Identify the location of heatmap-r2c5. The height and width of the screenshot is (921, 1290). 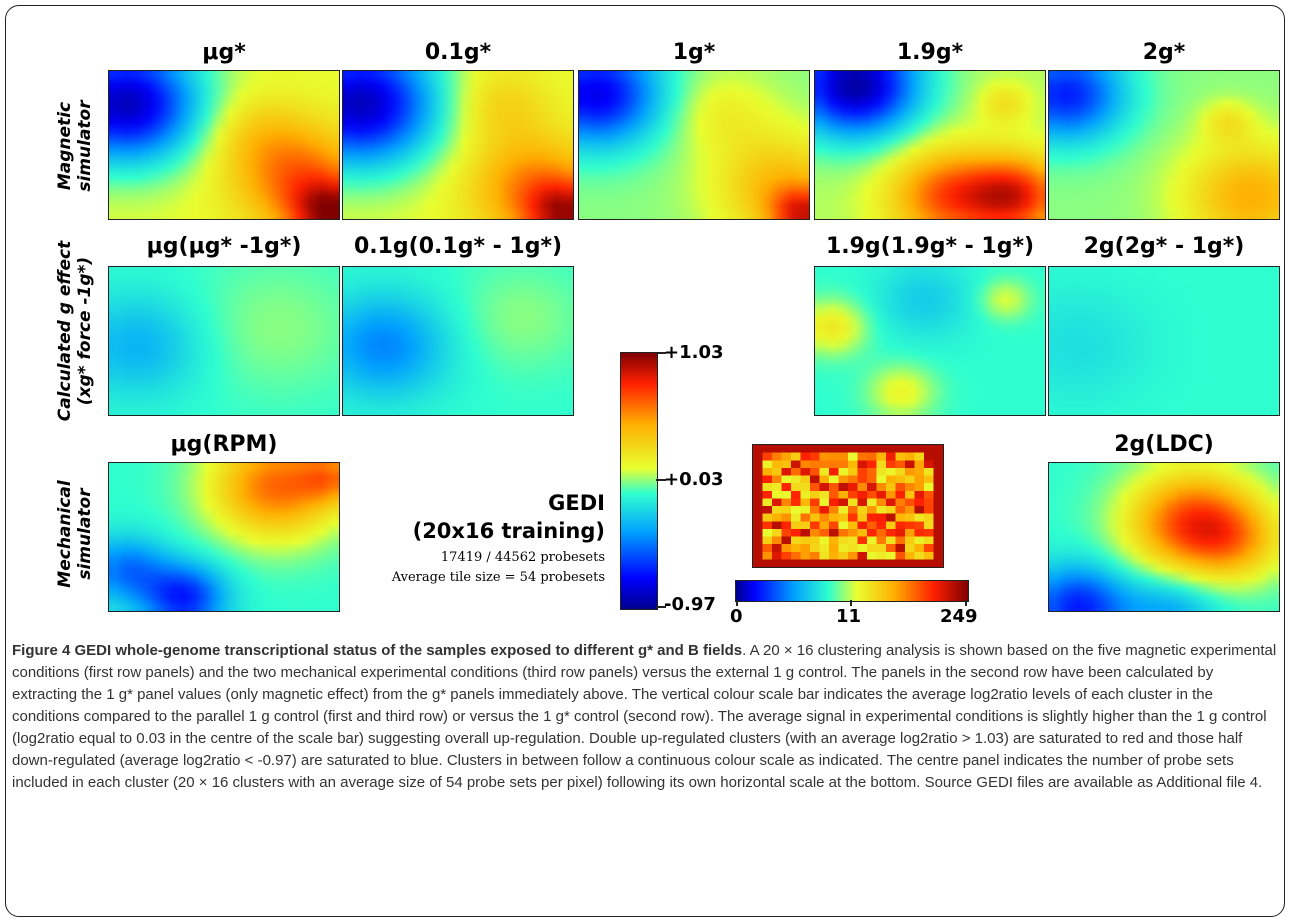
(1164, 341).